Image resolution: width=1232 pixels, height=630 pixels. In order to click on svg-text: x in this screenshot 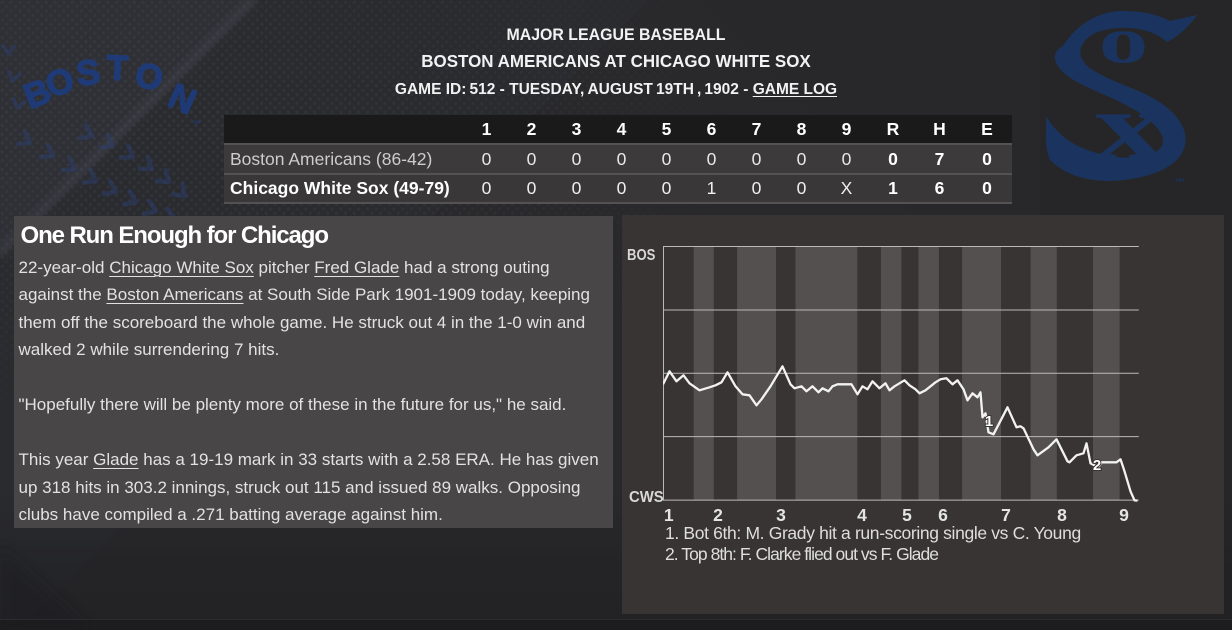, I will do `click(1129, 126)`.